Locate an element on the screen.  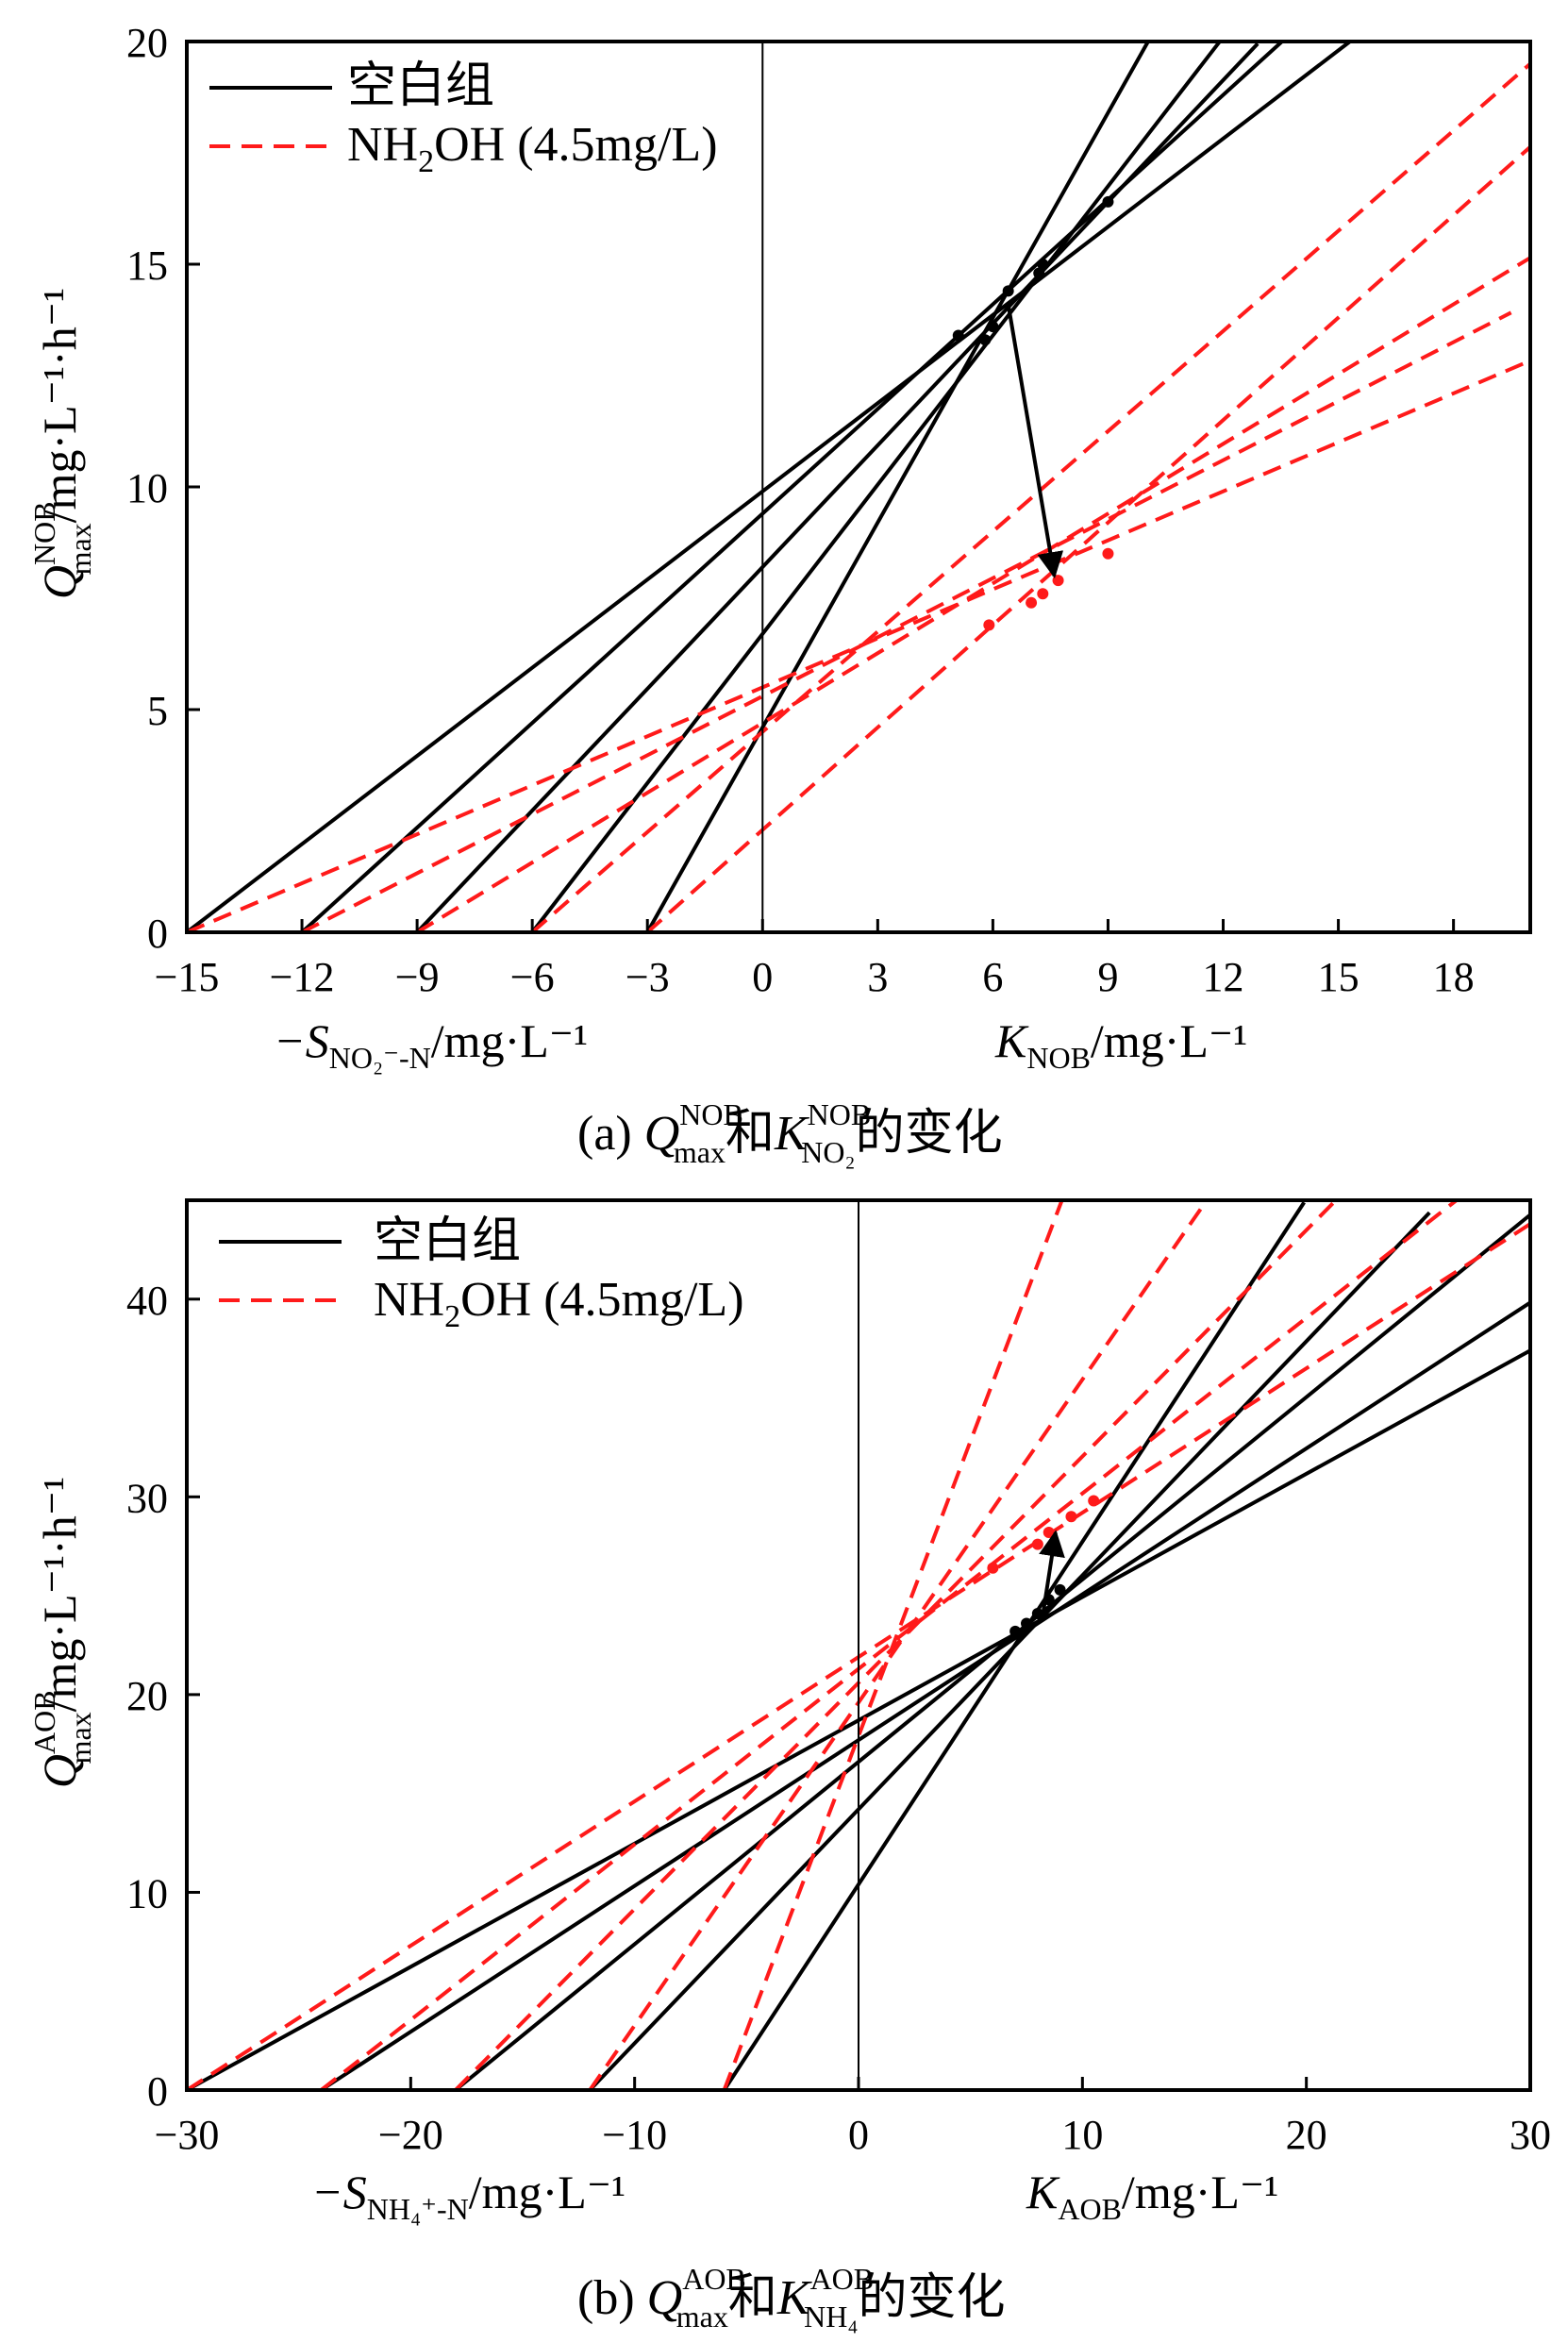
panel-a-caption: (a) QNOB max和KNOB NO₂的变化 is located at coordinates (790, 1133).